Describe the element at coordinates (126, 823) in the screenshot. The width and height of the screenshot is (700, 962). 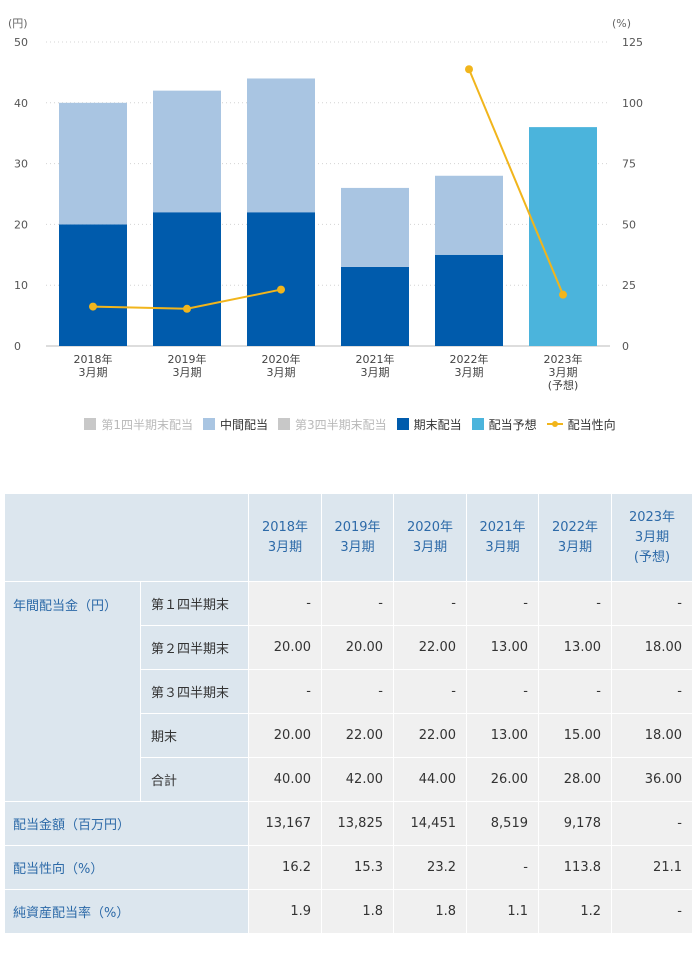
I see `row-label: 配当金額（百万円）` at that location.